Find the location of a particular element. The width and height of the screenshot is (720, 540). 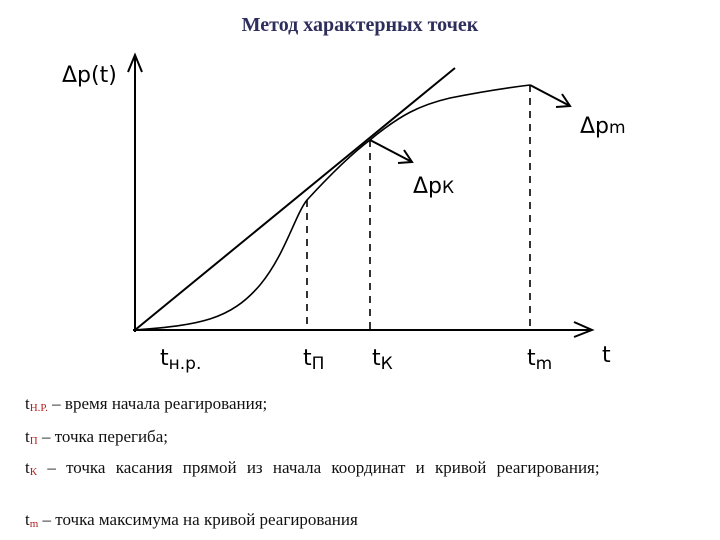

subscript: н.р. is located at coordinates (185, 364).